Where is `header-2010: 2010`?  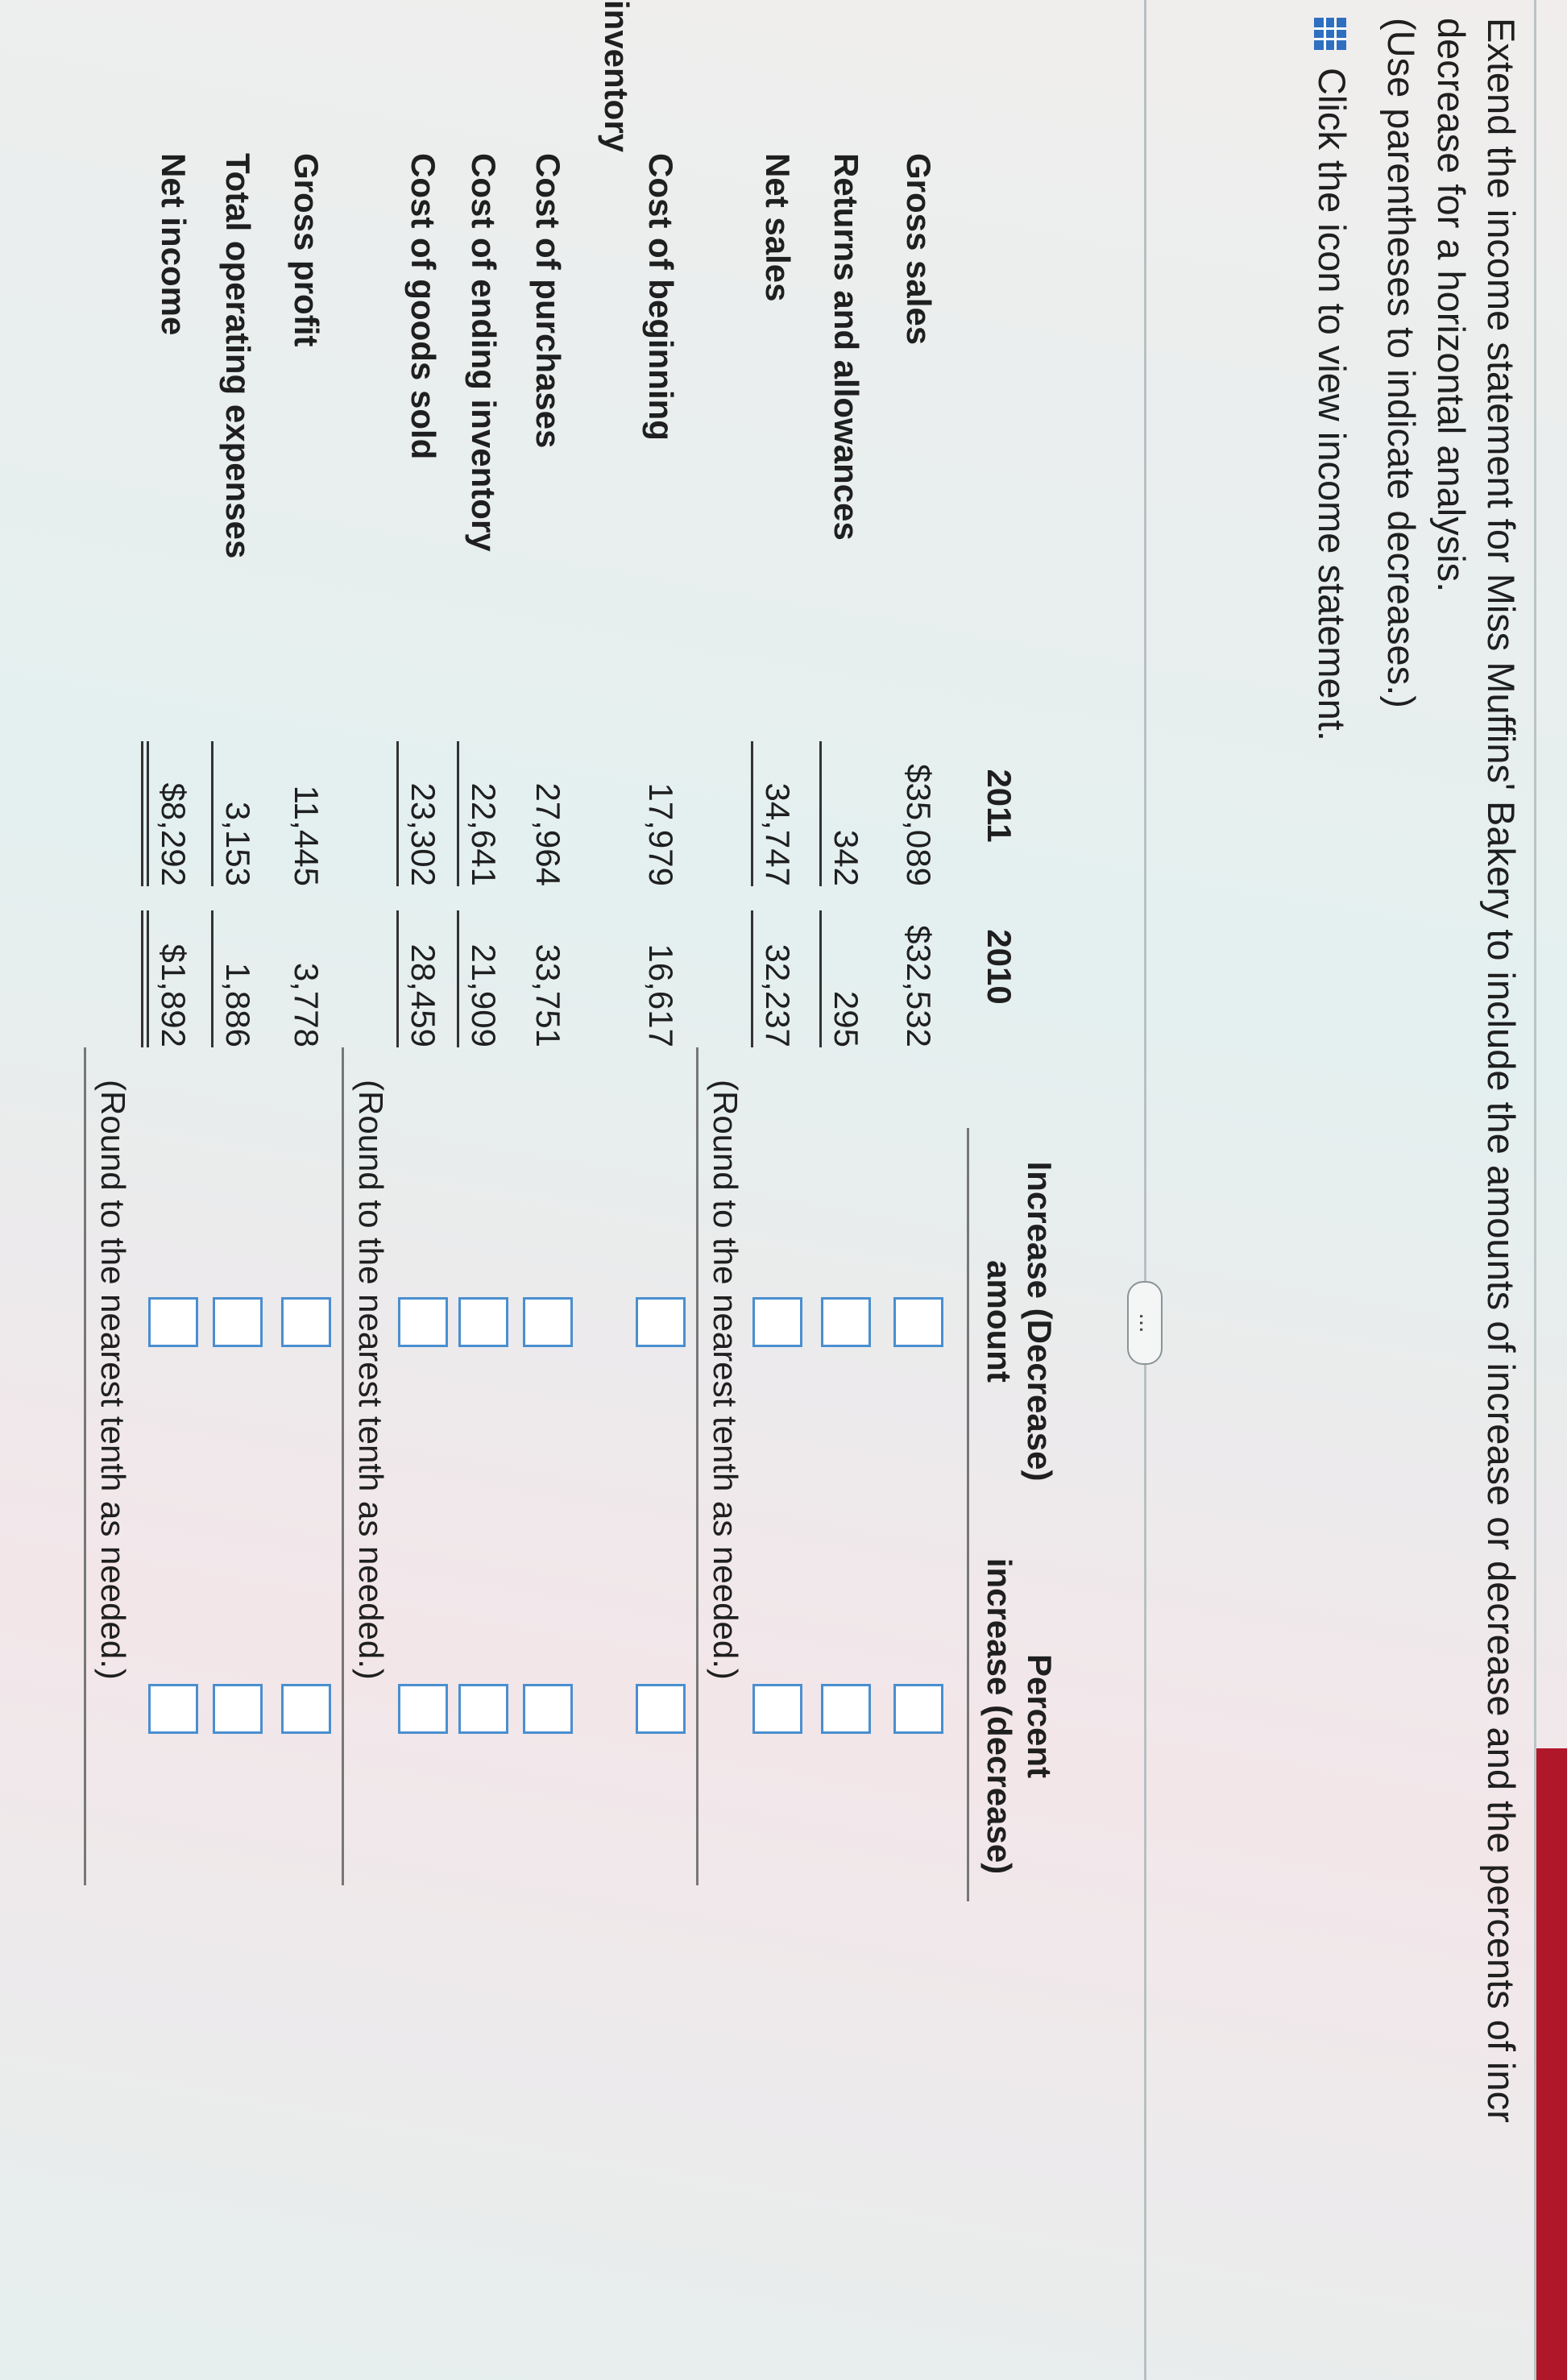
header-2010: 2010 is located at coordinates (999, 967).